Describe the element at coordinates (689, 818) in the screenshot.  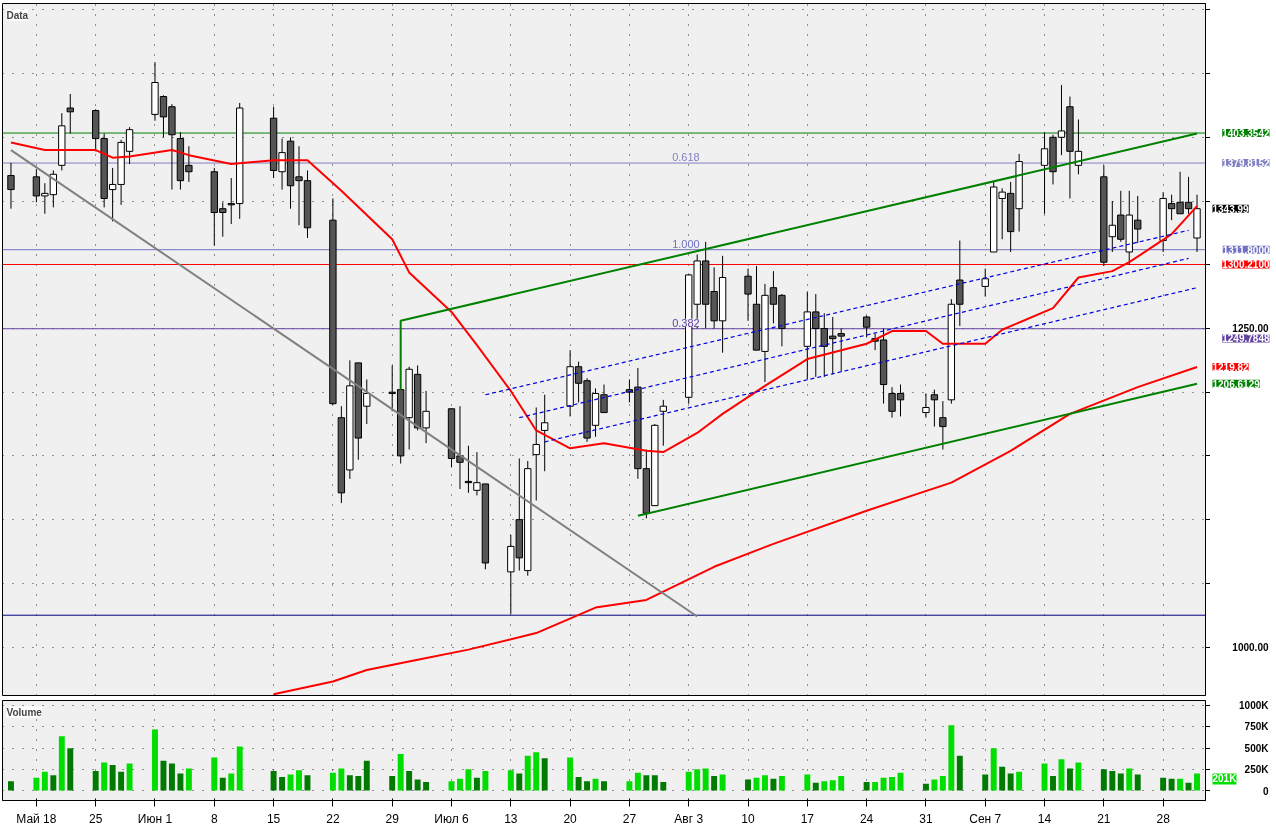
I see `x-tick-label: Авг 3` at that location.